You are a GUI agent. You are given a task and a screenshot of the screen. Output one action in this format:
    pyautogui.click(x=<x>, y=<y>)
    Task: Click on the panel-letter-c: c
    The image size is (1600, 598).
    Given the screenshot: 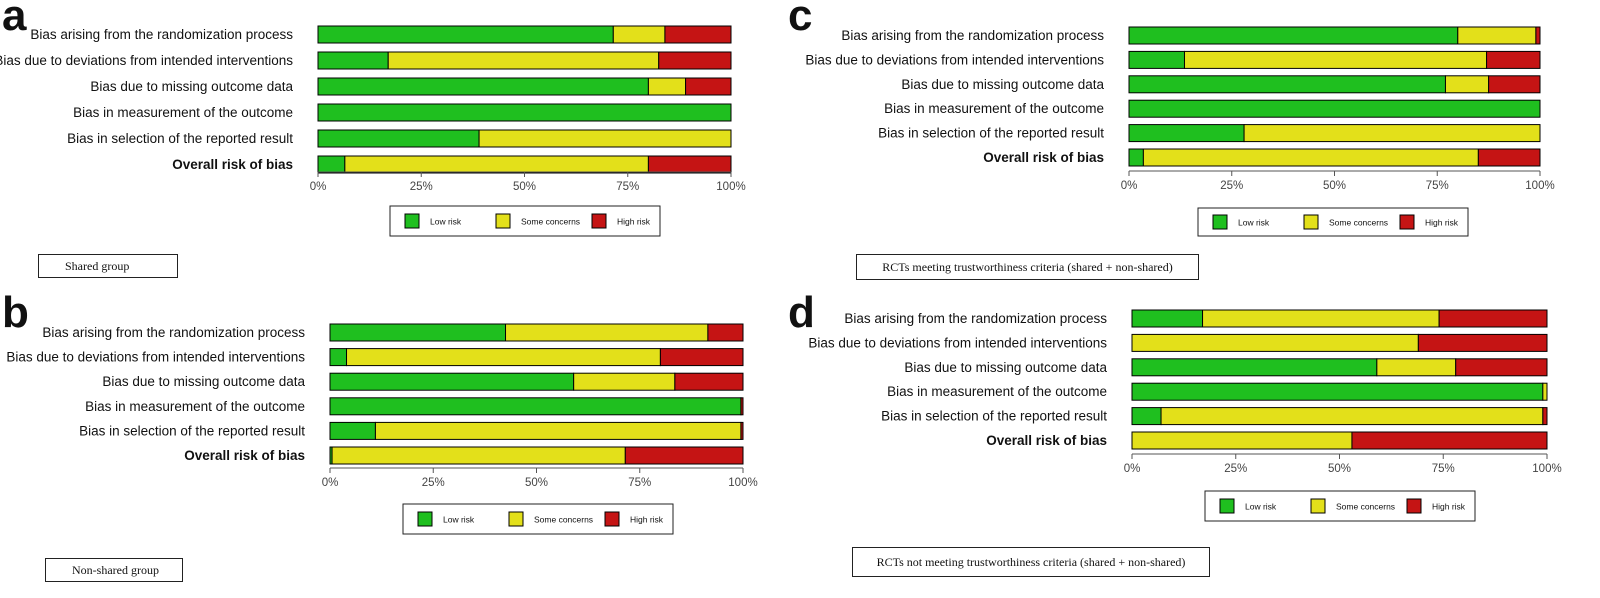 What is the action you would take?
    pyautogui.click(x=800, y=20)
    